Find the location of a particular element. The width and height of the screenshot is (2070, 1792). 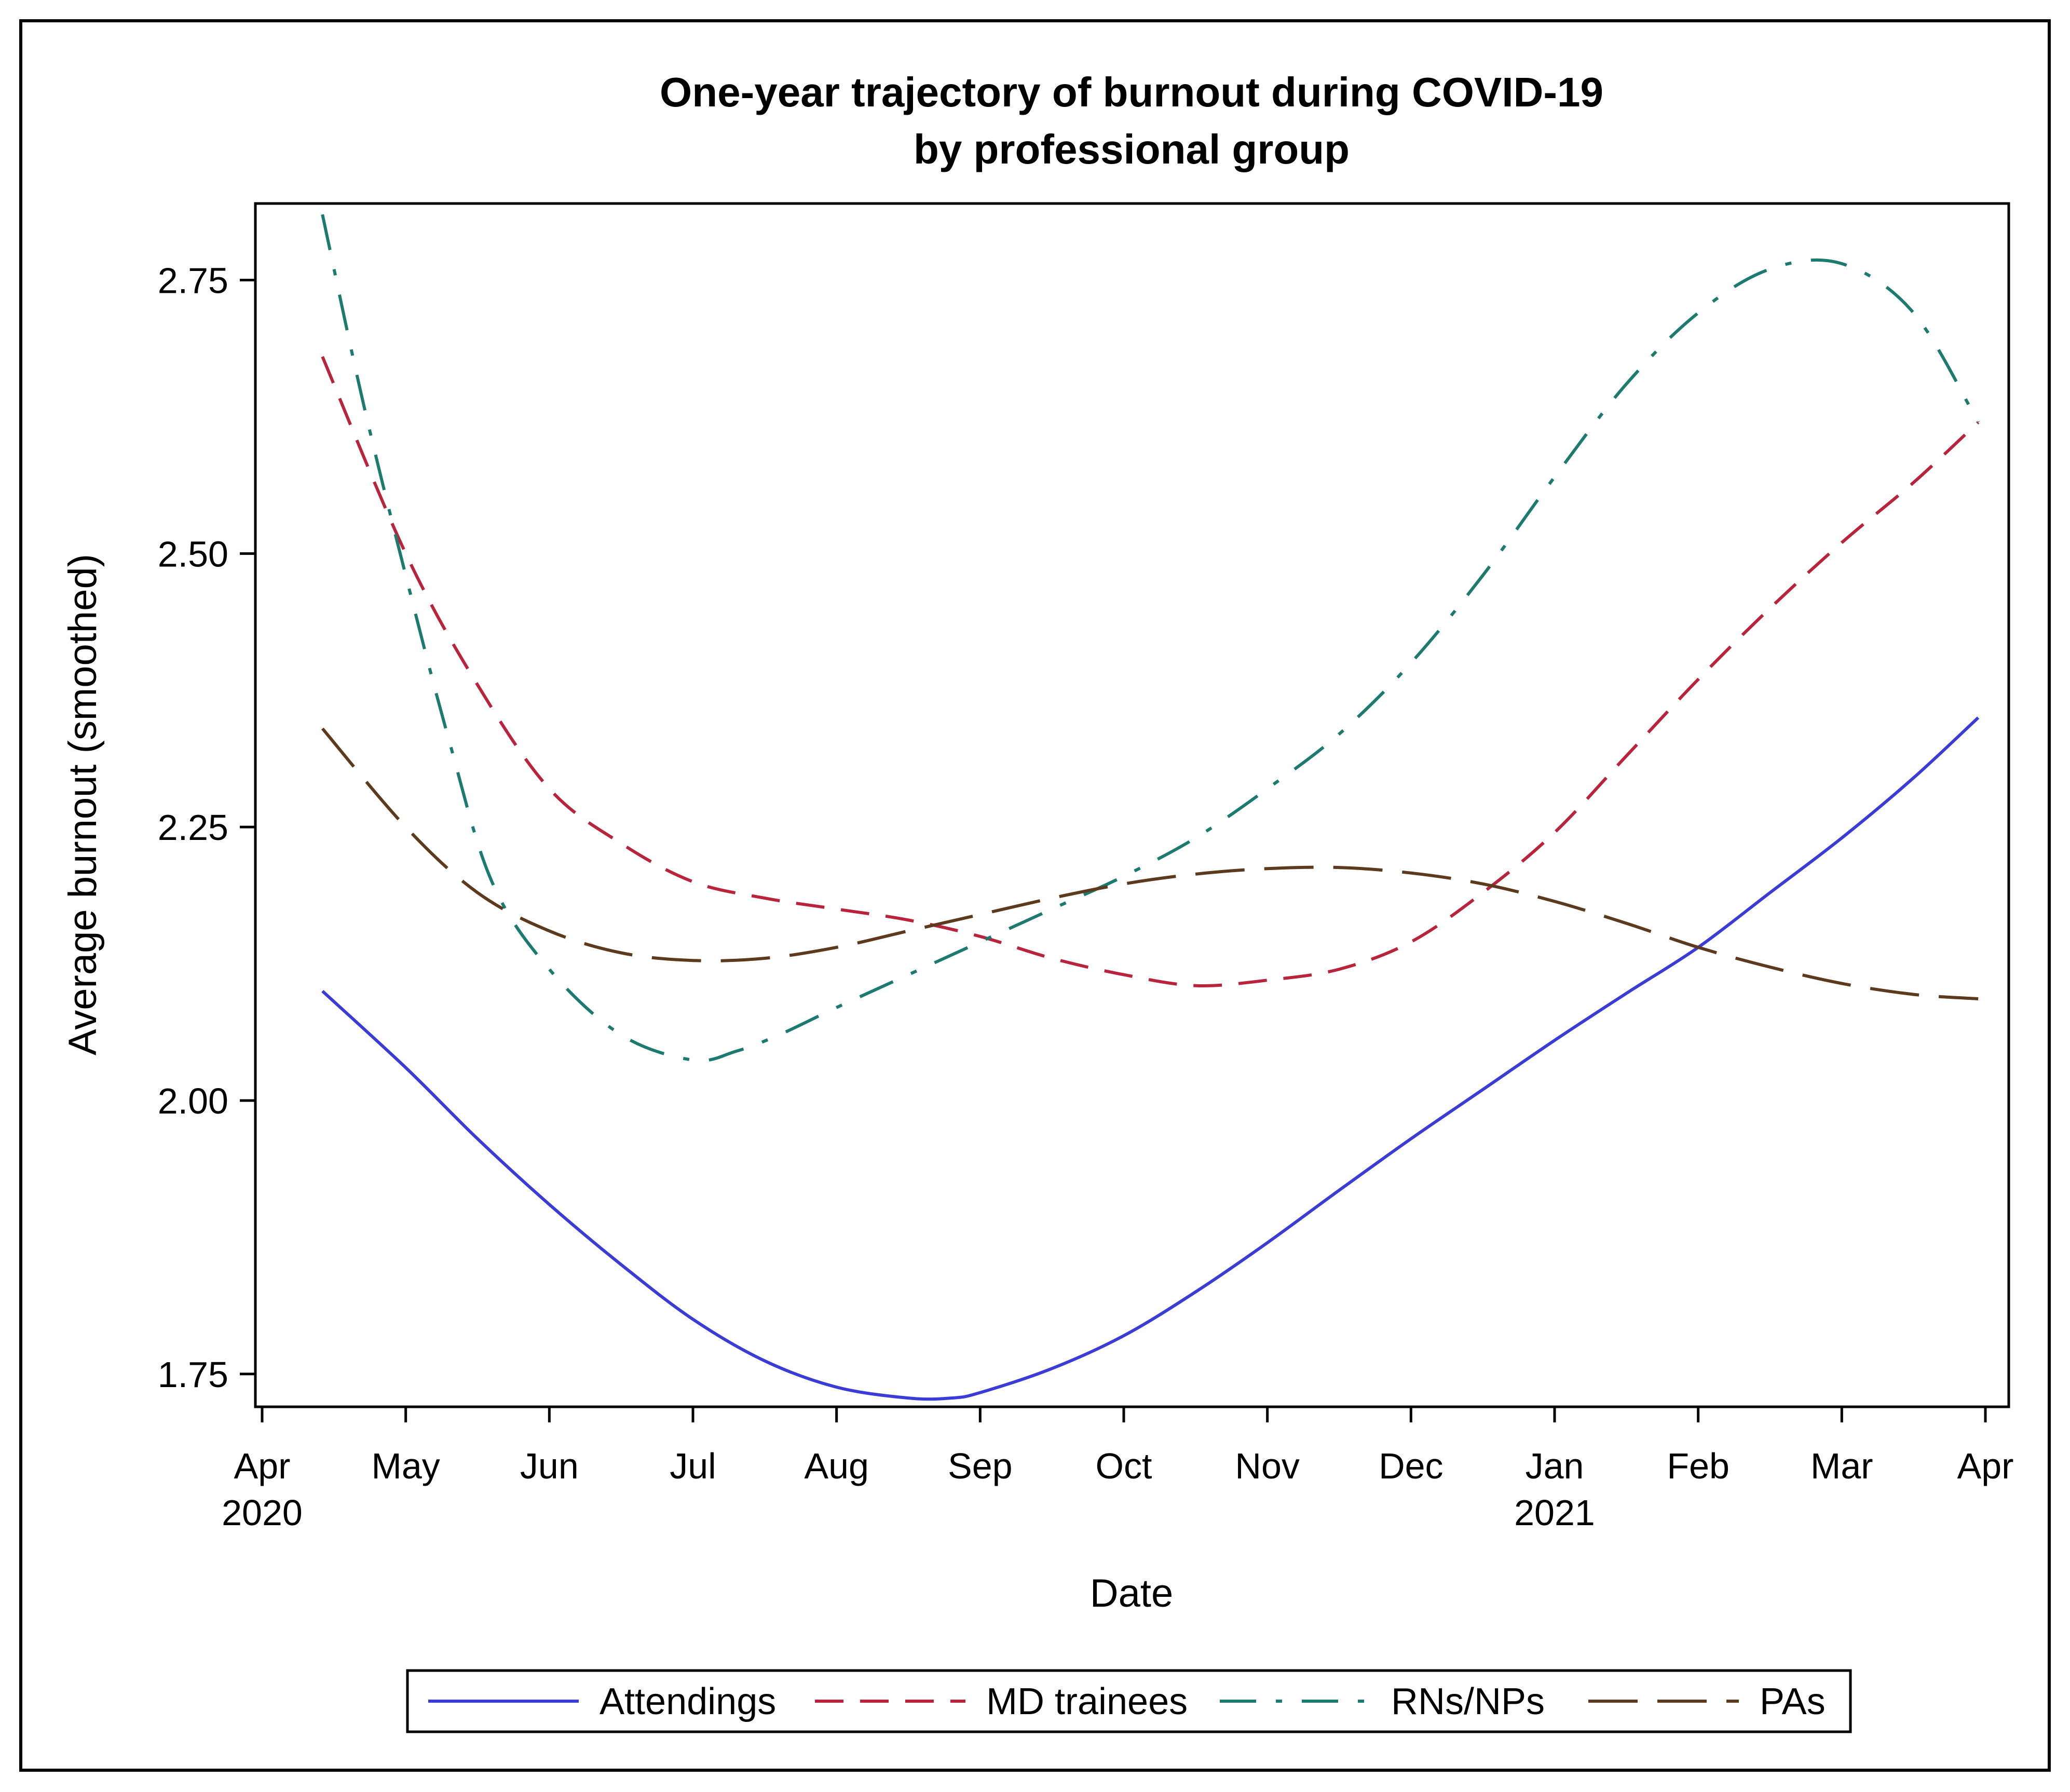

x-tick-year-label: 2021 is located at coordinates (1555, 1512).